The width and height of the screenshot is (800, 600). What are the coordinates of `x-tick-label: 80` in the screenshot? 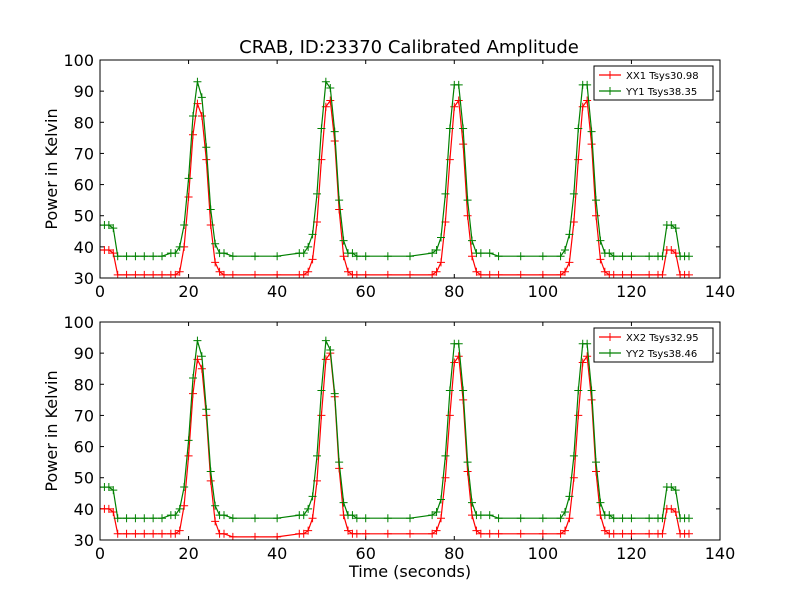 It's located at (454, 291).